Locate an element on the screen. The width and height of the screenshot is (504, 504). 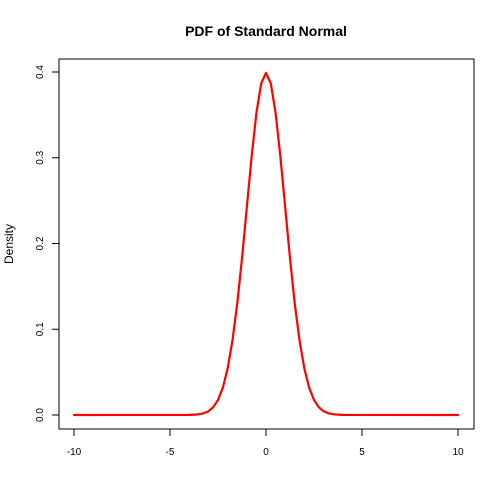
x-tick-label: -10 is located at coordinates (74, 452).